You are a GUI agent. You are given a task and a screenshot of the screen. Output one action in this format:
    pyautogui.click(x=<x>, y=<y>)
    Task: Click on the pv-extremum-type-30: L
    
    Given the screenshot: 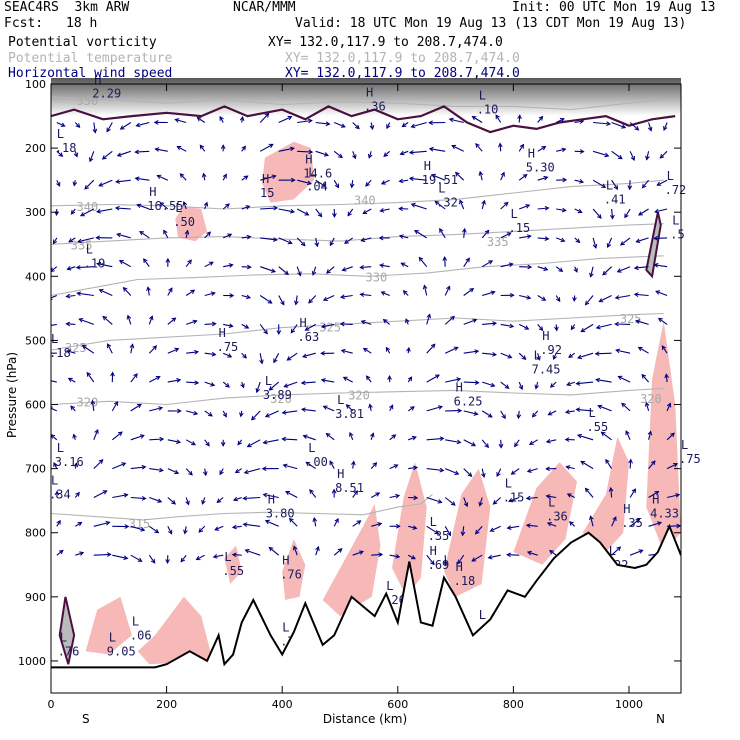 What is the action you would take?
    pyautogui.click(x=551, y=503)
    